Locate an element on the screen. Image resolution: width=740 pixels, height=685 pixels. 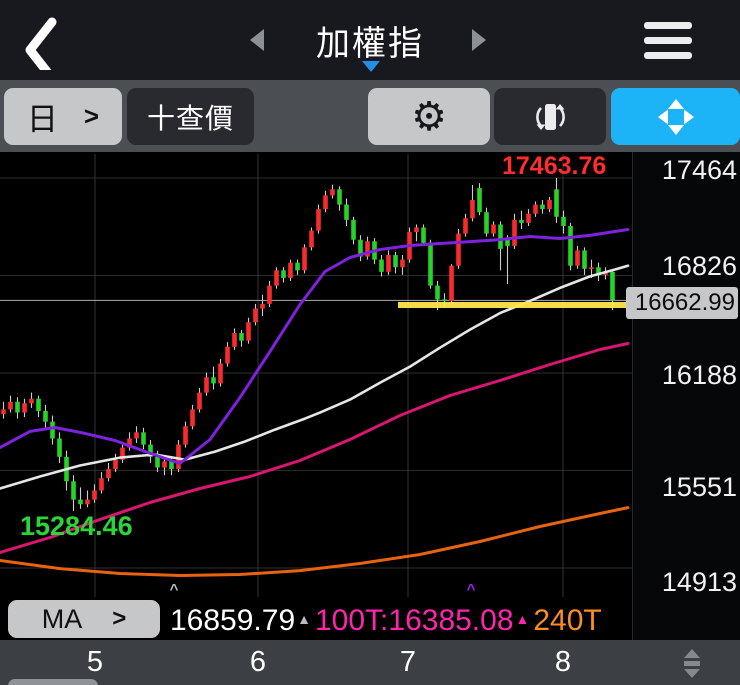
ma-value: 16859.79 is located at coordinates (233, 620).